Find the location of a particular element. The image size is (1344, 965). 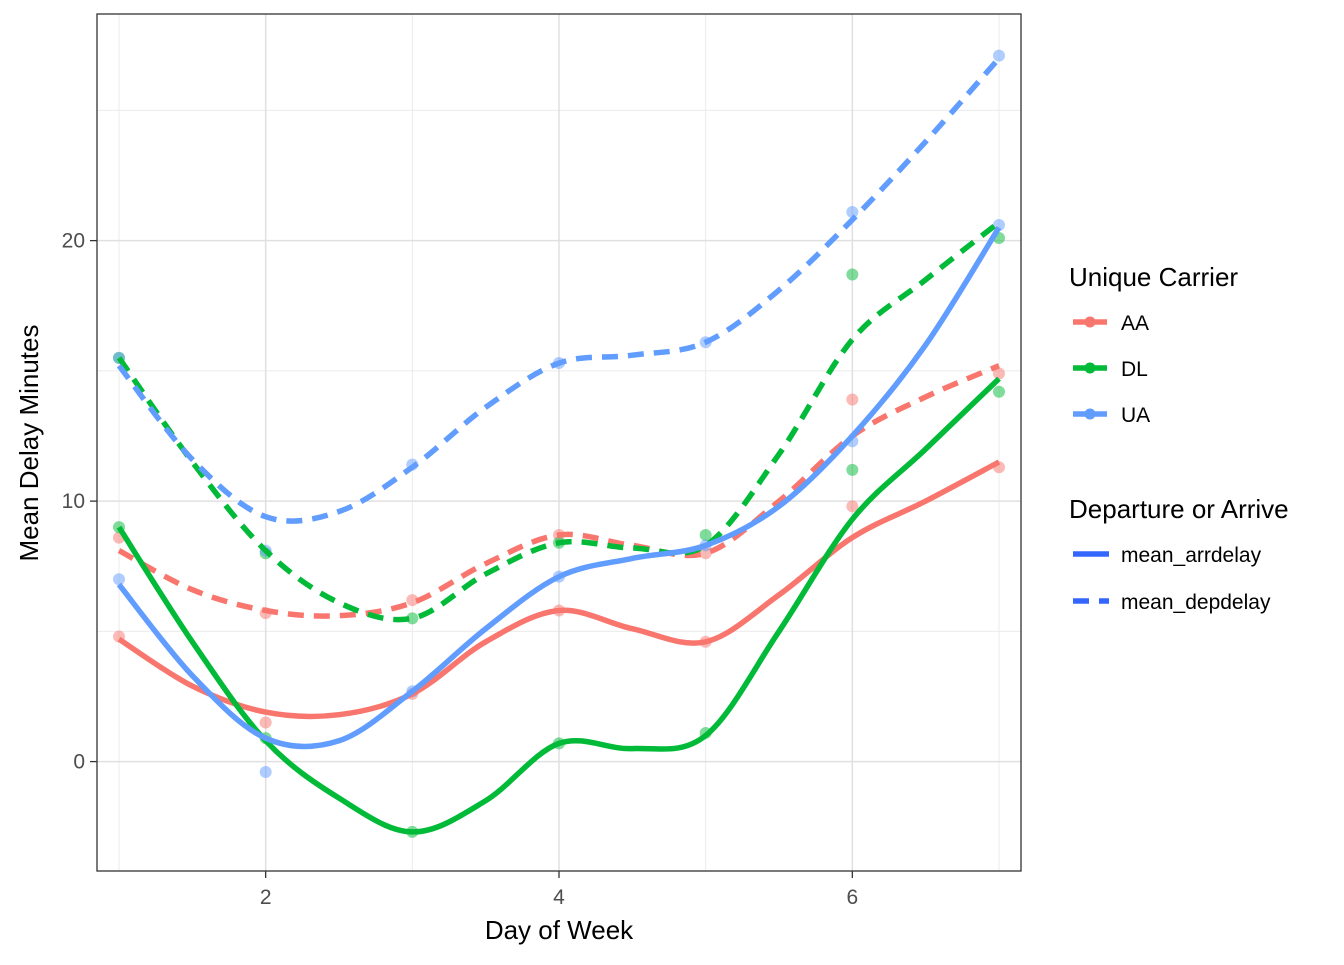

legend-label-mean-arrdelay: mean_arrdelay is located at coordinates (1191, 555).